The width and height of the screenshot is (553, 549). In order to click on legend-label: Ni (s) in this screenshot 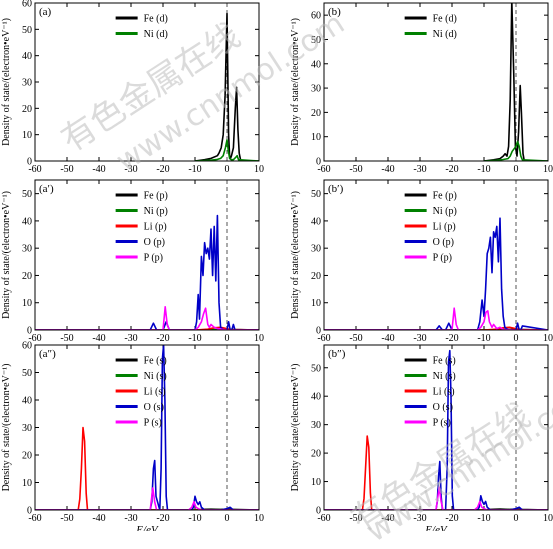, I will do `click(444, 376)`.